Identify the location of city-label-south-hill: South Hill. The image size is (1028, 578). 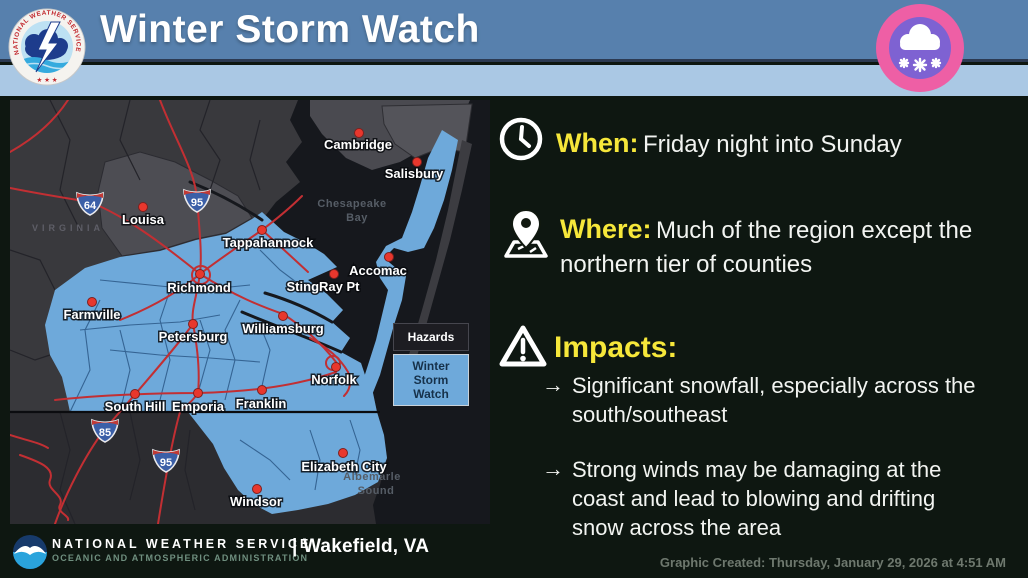
(135, 406).